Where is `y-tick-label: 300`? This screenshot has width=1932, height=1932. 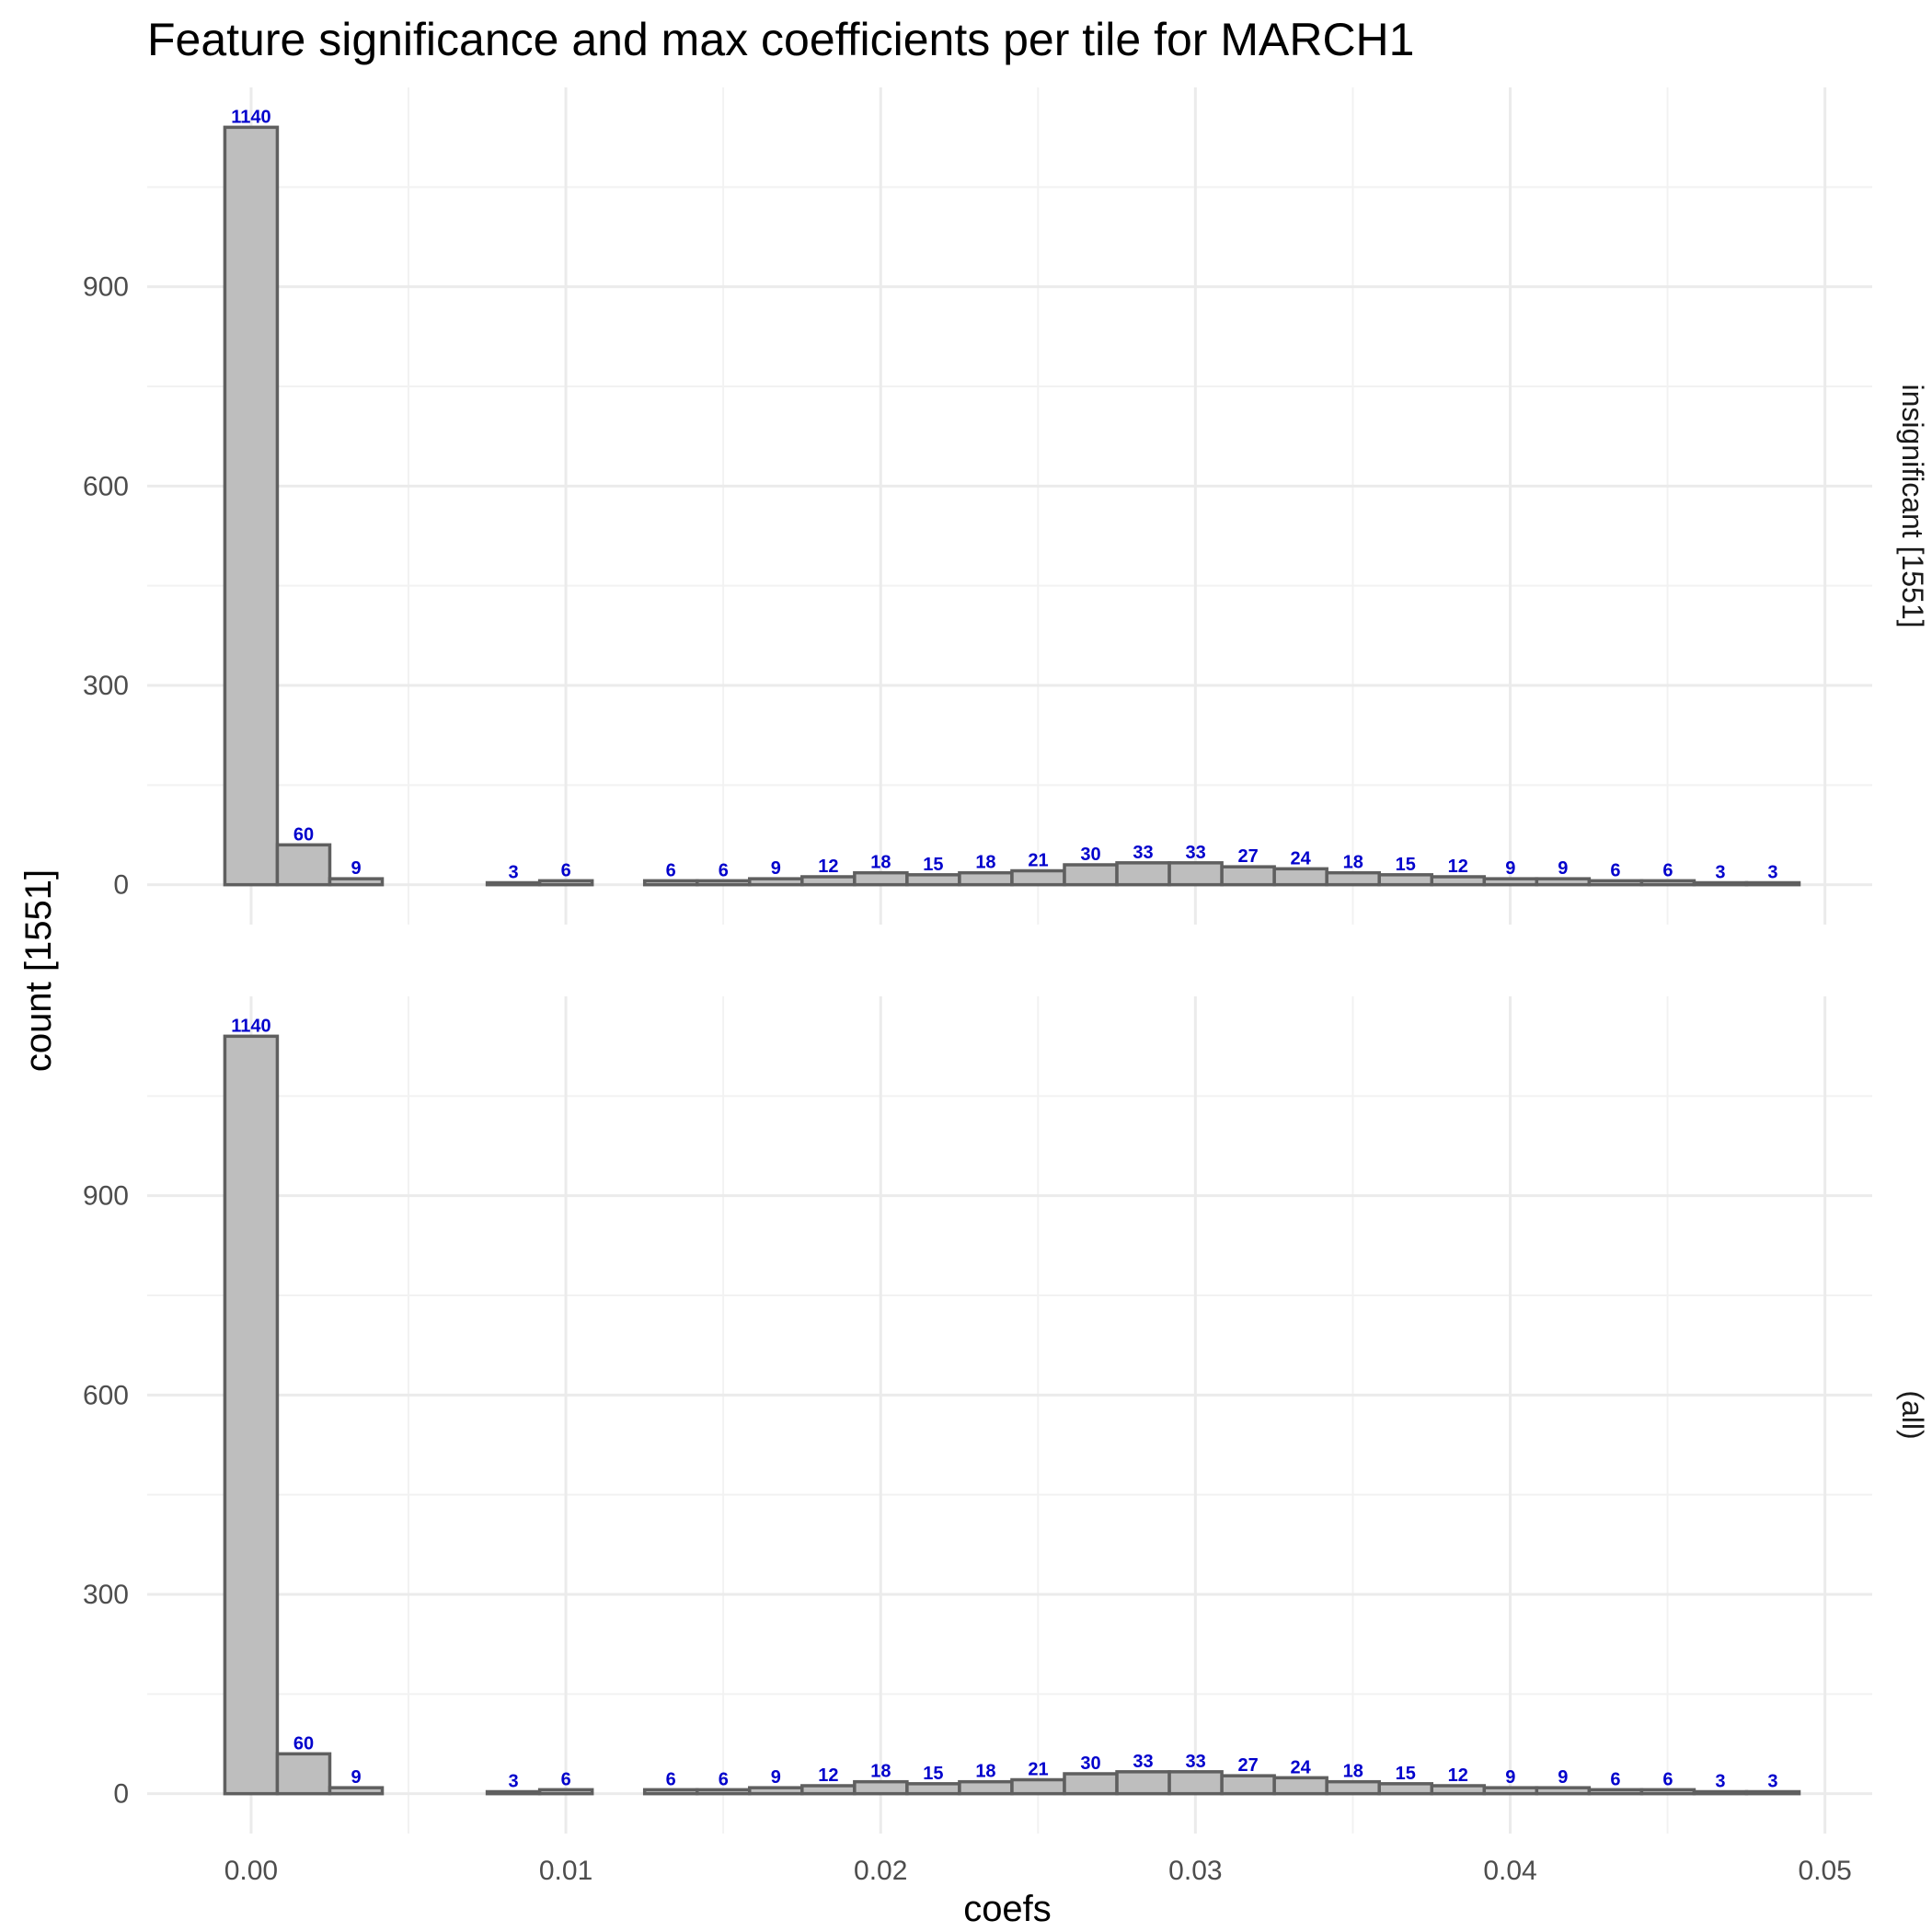
y-tick-label: 300 is located at coordinates (106, 686).